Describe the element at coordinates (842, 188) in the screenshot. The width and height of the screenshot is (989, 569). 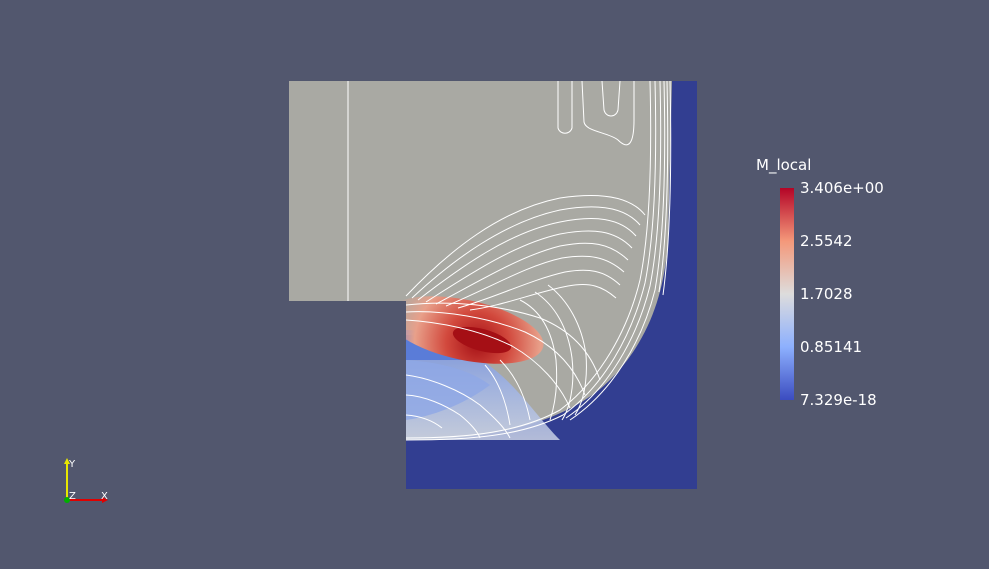
I see `scalar-bar-tick-max: 3.406e+00` at that location.